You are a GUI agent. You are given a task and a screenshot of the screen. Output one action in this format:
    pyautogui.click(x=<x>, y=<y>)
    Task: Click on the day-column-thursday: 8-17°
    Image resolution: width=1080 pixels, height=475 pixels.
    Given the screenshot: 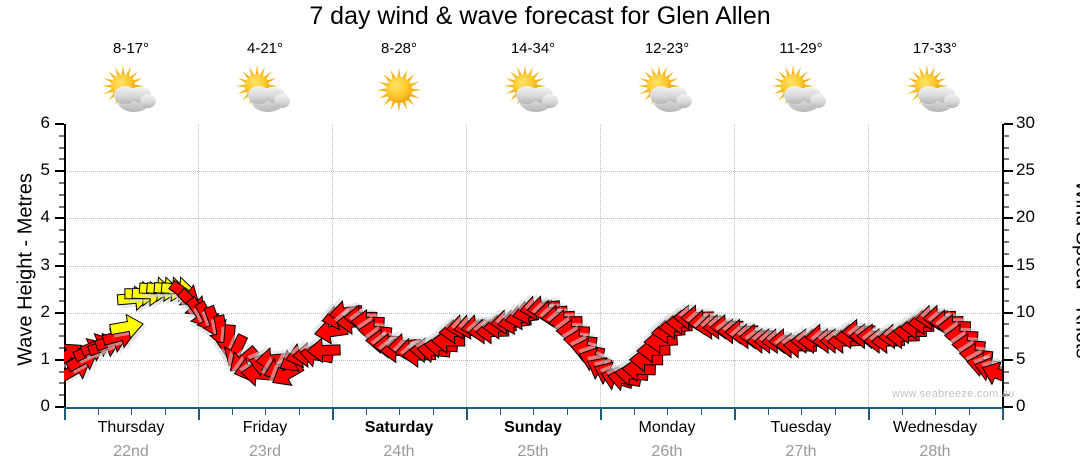 What is the action you would take?
    pyautogui.click(x=131, y=78)
    